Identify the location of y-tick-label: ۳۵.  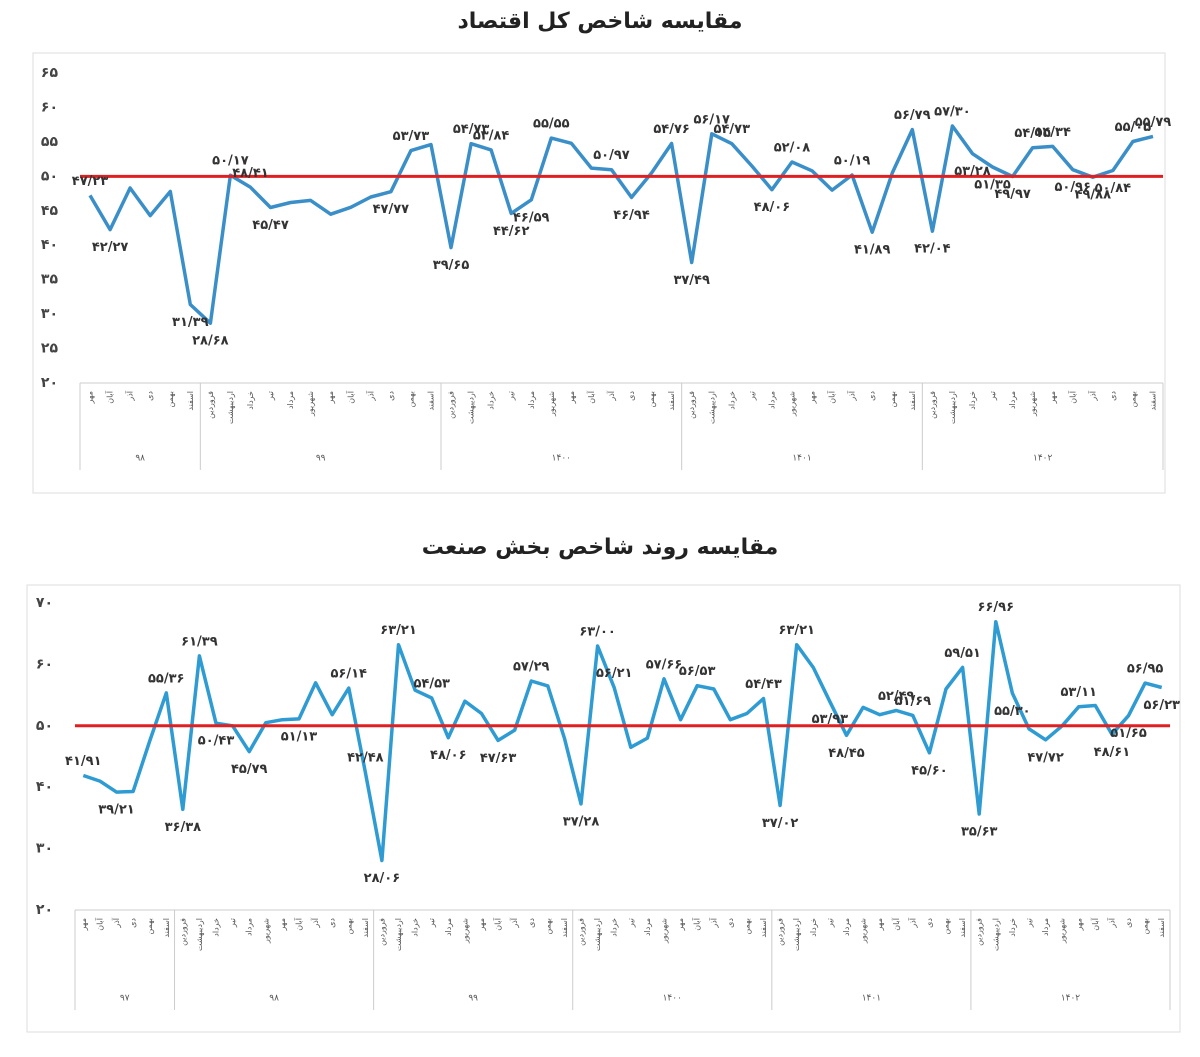
(50, 280).